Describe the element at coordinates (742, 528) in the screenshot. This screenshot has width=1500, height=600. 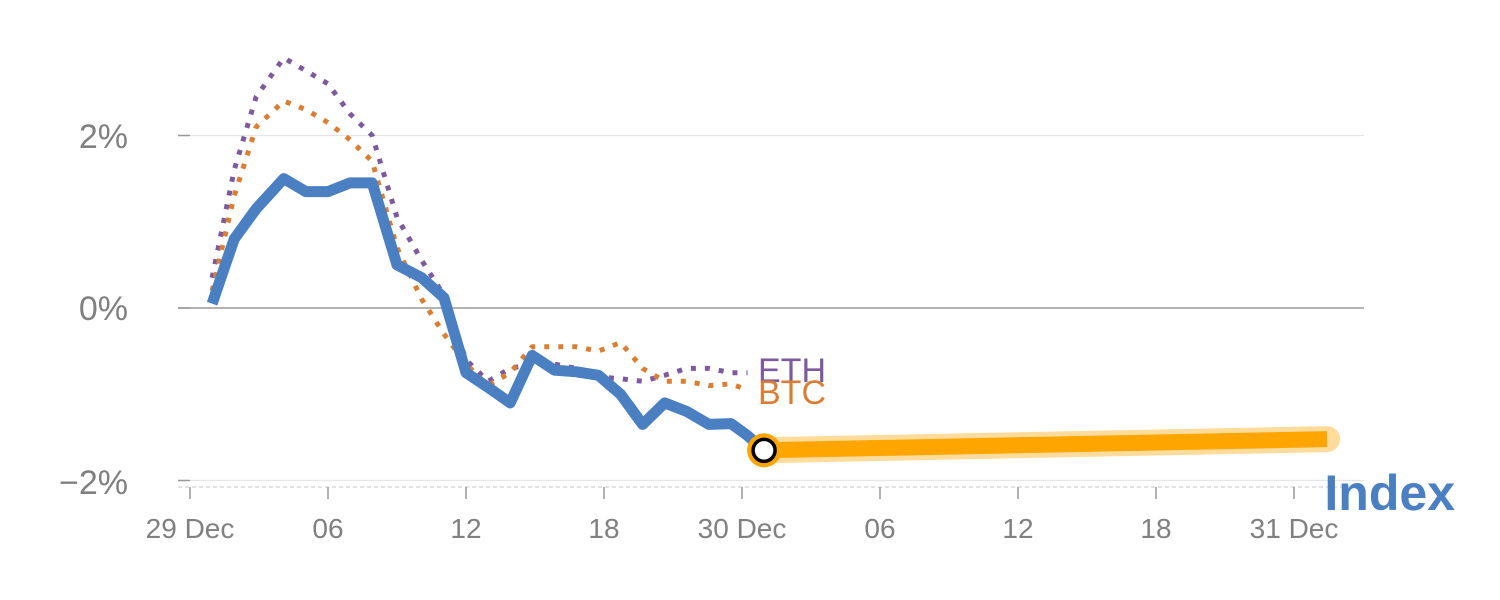
I see `x-tick-label: 30 Dec` at that location.